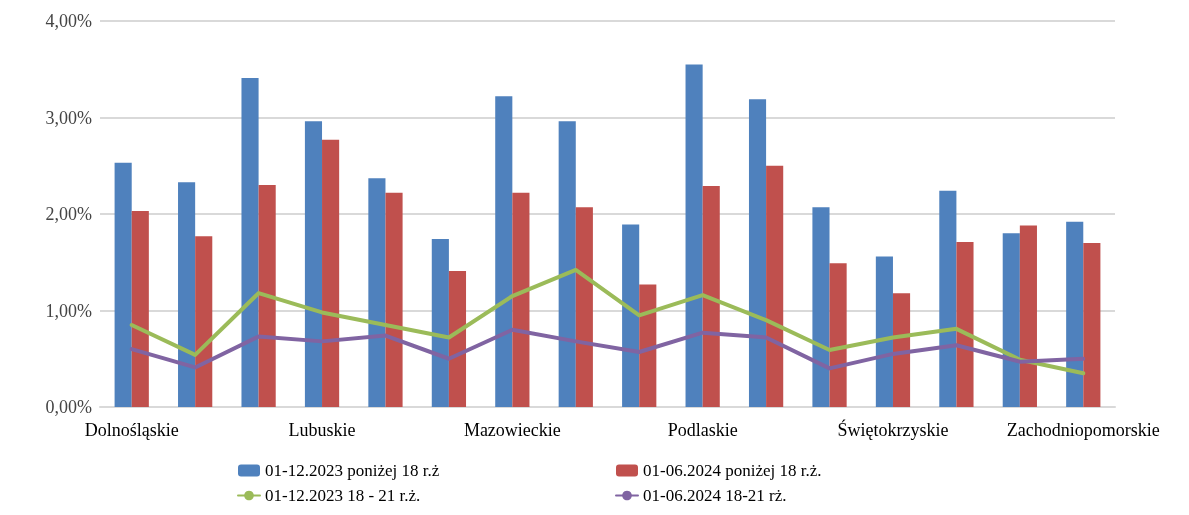  Describe the element at coordinates (715, 495) in the screenshot. I see `legend-label: 01-06.2024 18-21 rż.` at that location.